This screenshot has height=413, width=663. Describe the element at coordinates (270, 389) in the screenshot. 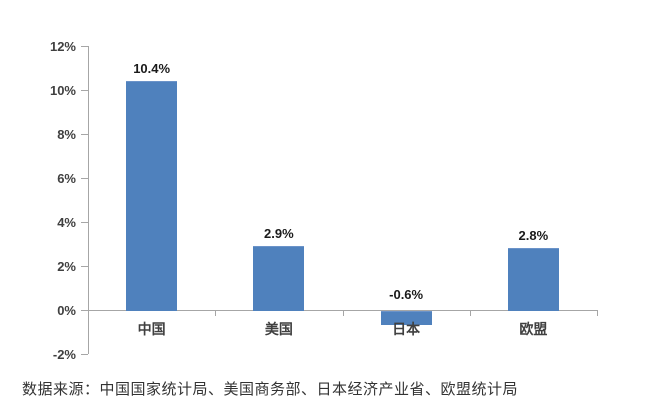

I see `data-source-note: 数据来源：中国国家统计局、美国商务部、日本经济产业省、欧盟统计局` at that location.